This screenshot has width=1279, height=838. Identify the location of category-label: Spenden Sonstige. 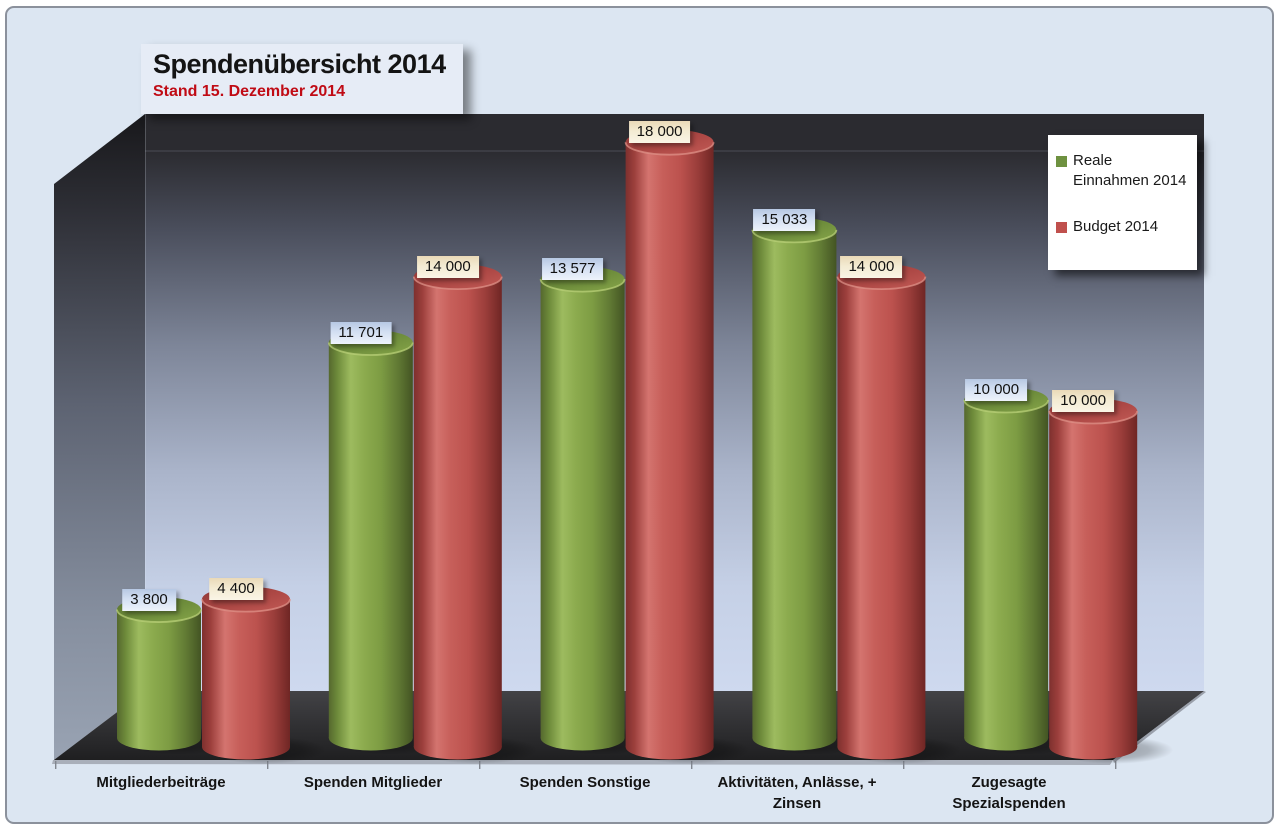
(585, 782).